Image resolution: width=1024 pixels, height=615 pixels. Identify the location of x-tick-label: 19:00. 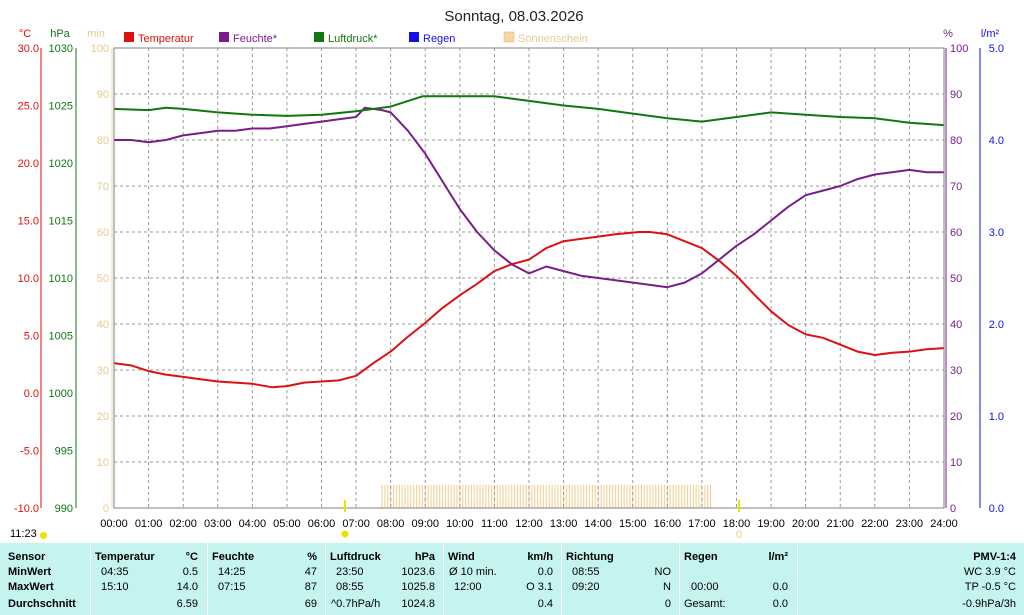
(771, 524).